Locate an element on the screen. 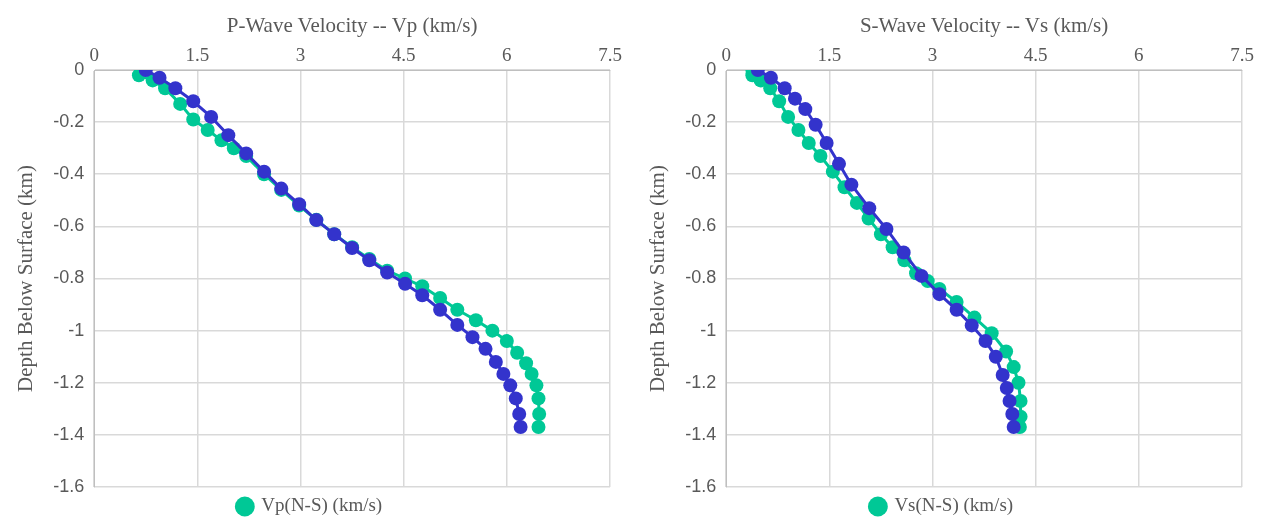 The image size is (1265, 526). chart-title: S-Wave Velocity -- Vs (km/s) is located at coordinates (984, 25).